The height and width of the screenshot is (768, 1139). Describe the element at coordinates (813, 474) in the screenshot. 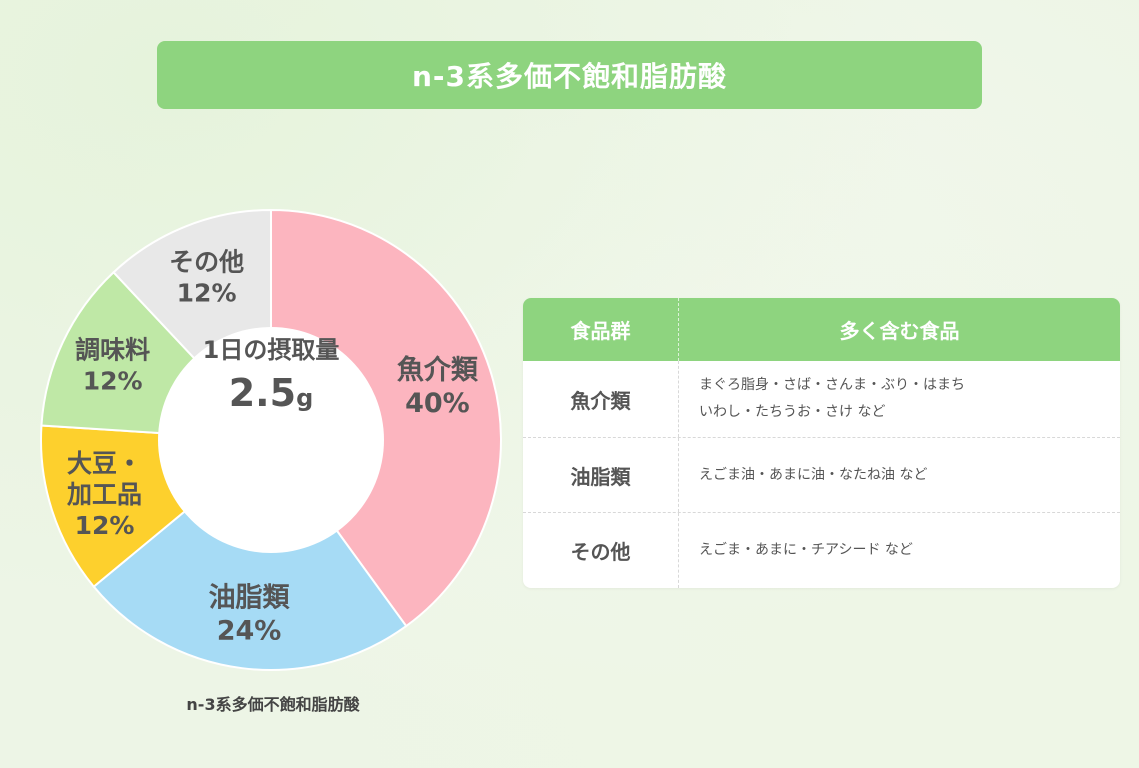

I see `food-line: えごま油・あまに油・なたね油 など` at that location.